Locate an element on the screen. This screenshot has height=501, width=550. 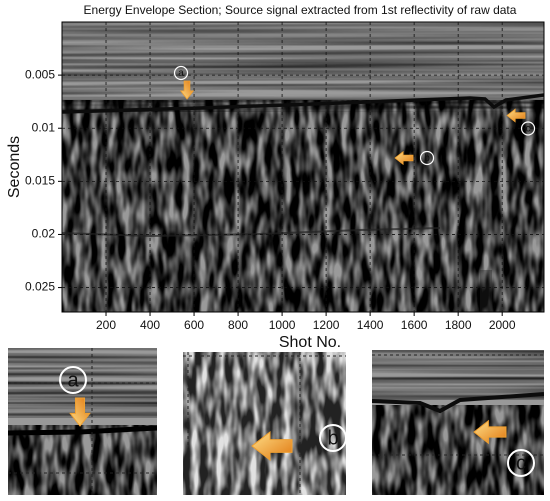
y-axis-label: Seconds is located at coordinates (14, 167).